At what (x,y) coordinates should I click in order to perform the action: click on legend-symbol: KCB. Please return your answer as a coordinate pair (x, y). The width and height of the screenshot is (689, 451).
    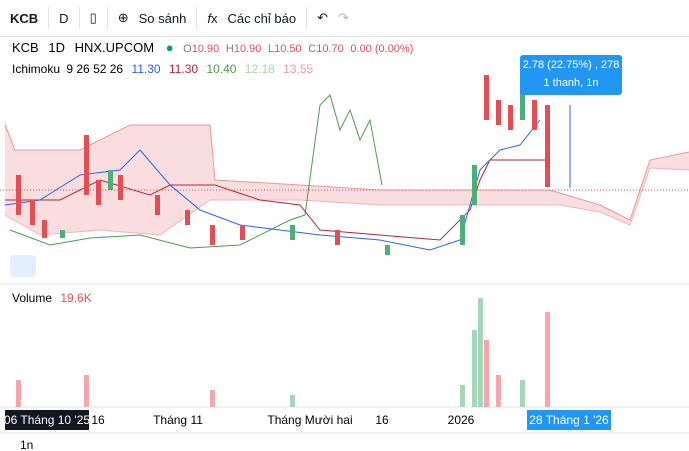
    Looking at the image, I should click on (25, 47).